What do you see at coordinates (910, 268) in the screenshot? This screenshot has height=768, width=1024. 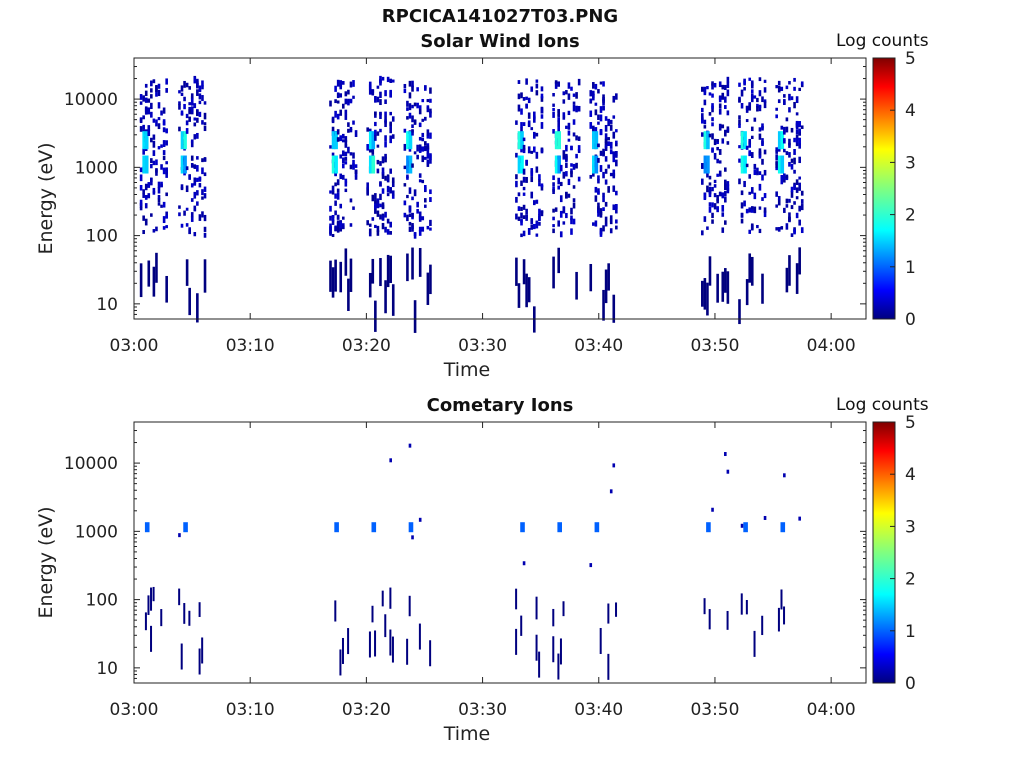 I see `colorbar-tick-label: 1` at bounding box center [910, 268].